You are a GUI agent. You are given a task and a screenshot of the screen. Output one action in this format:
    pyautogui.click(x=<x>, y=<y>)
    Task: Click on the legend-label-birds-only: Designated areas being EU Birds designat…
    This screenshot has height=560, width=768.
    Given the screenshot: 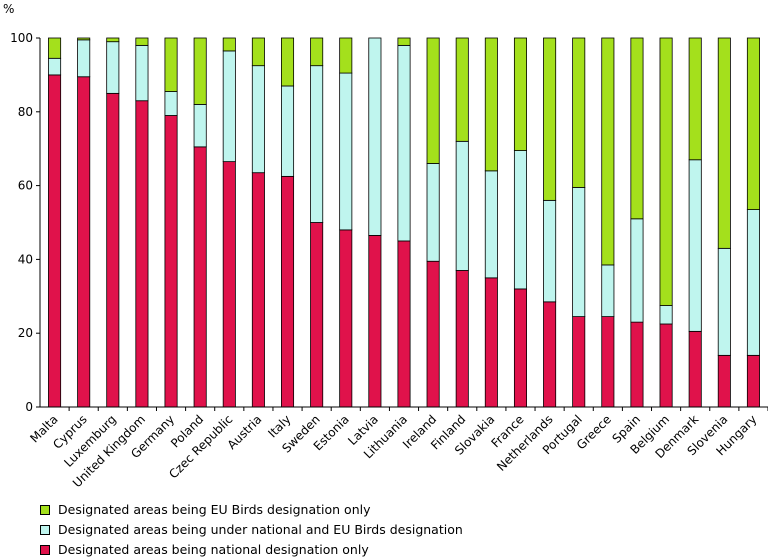 What is the action you would take?
    pyautogui.click(x=214, y=509)
    